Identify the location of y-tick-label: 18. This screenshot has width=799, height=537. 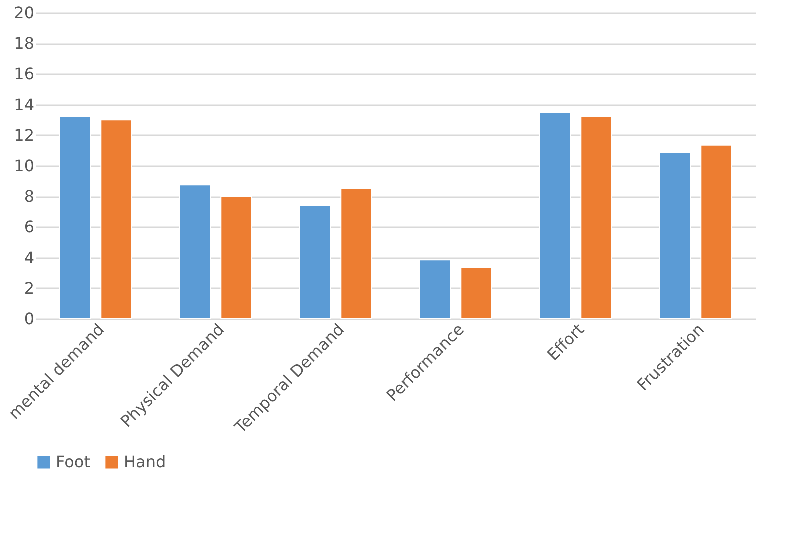
(24, 44).